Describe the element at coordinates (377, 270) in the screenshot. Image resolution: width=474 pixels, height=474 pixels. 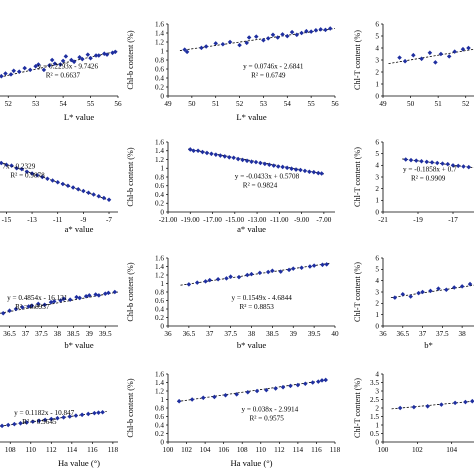
I see `y-tick-label: 5` at that location.